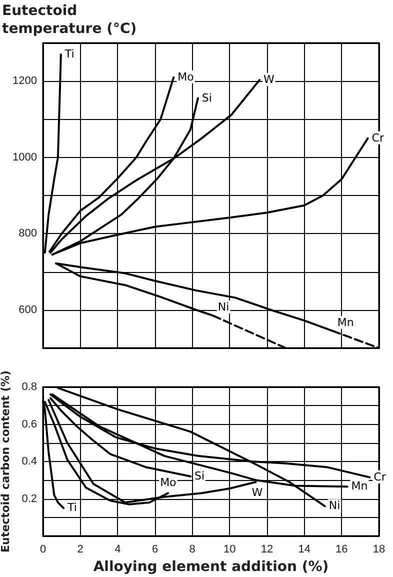  I want to click on y-tick-label: 0.2, so click(29, 498).